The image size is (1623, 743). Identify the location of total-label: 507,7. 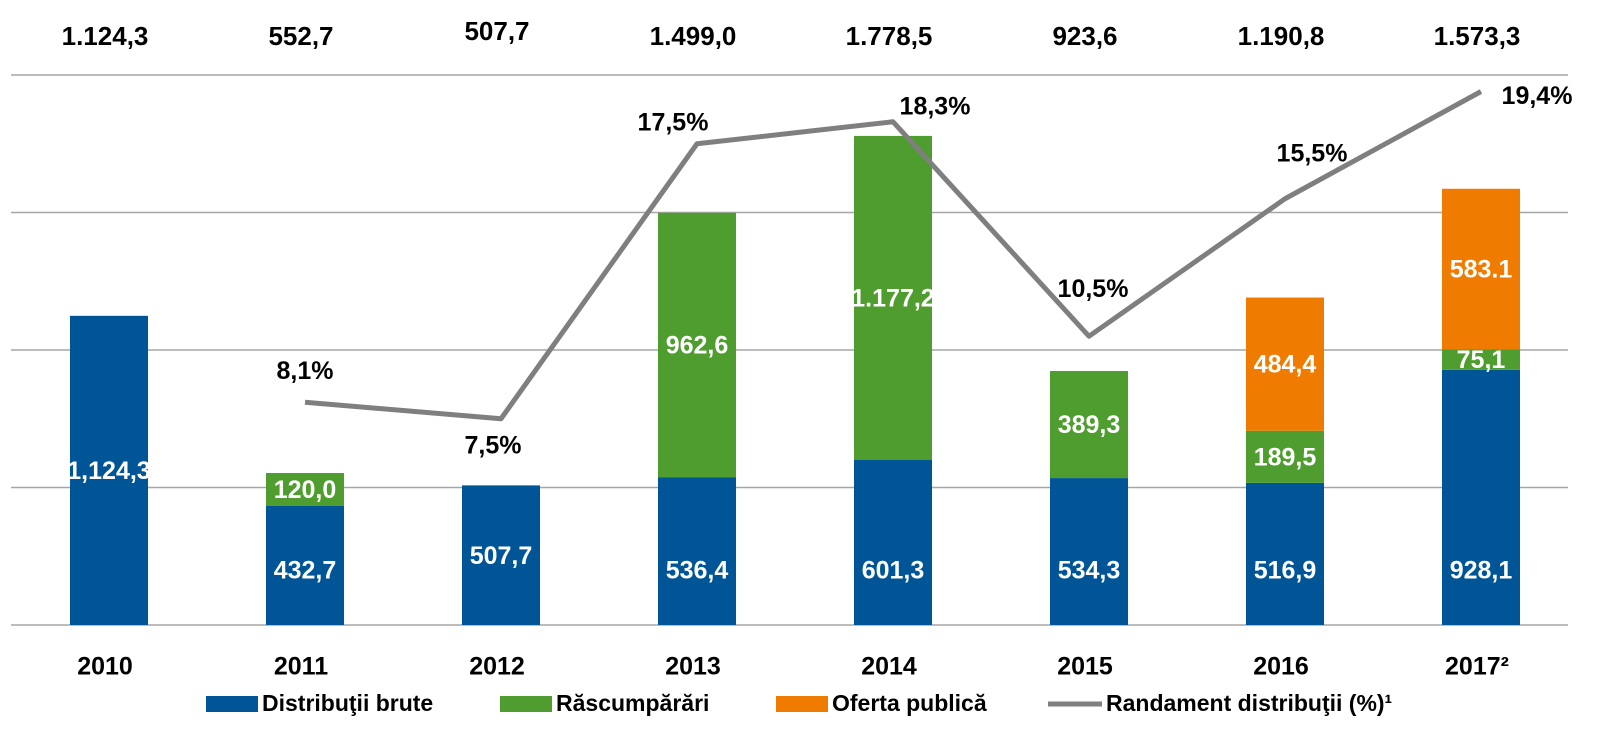
(496, 31).